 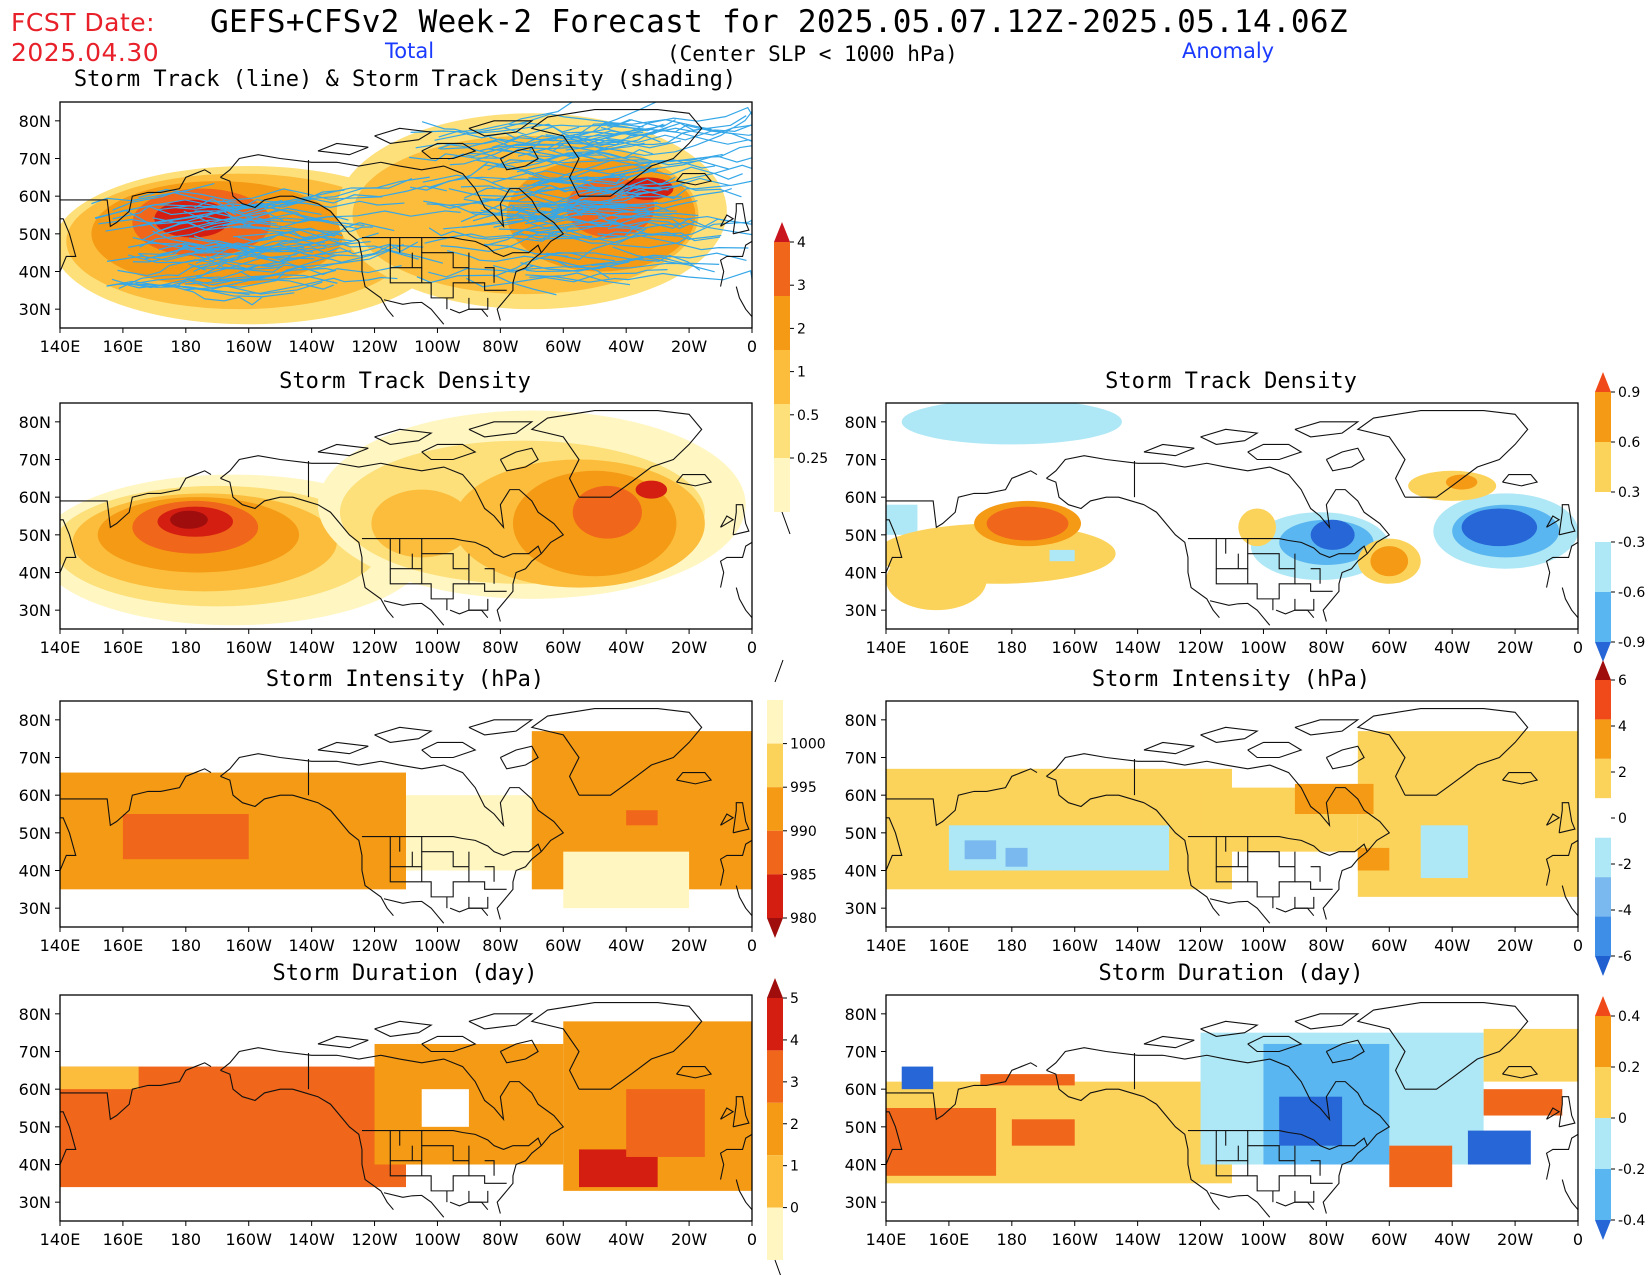 I want to click on fcst-date-value: 2025.04.30, so click(x=85, y=52).